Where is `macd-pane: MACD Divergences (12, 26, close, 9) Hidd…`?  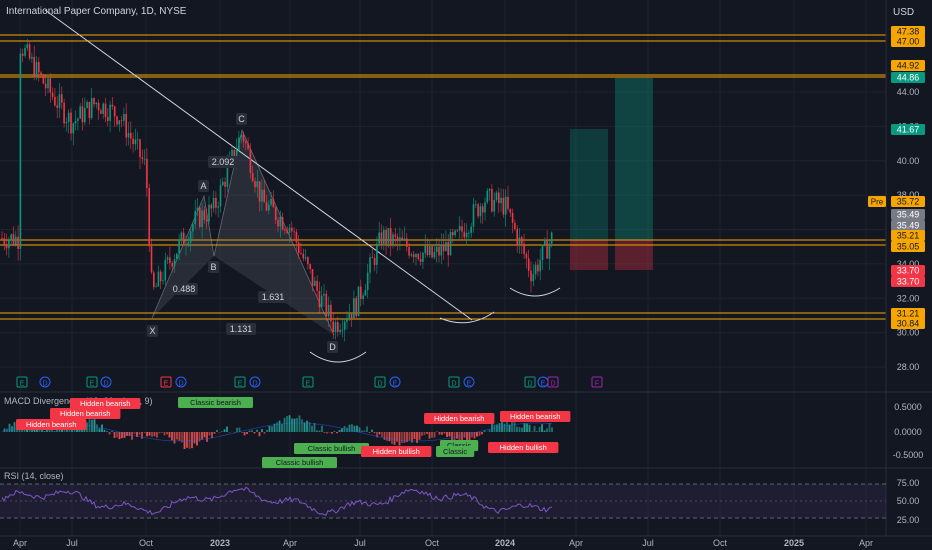 macd-pane: MACD Divergences (12, 26, close, 9) Hidd… is located at coordinates (286, 432).